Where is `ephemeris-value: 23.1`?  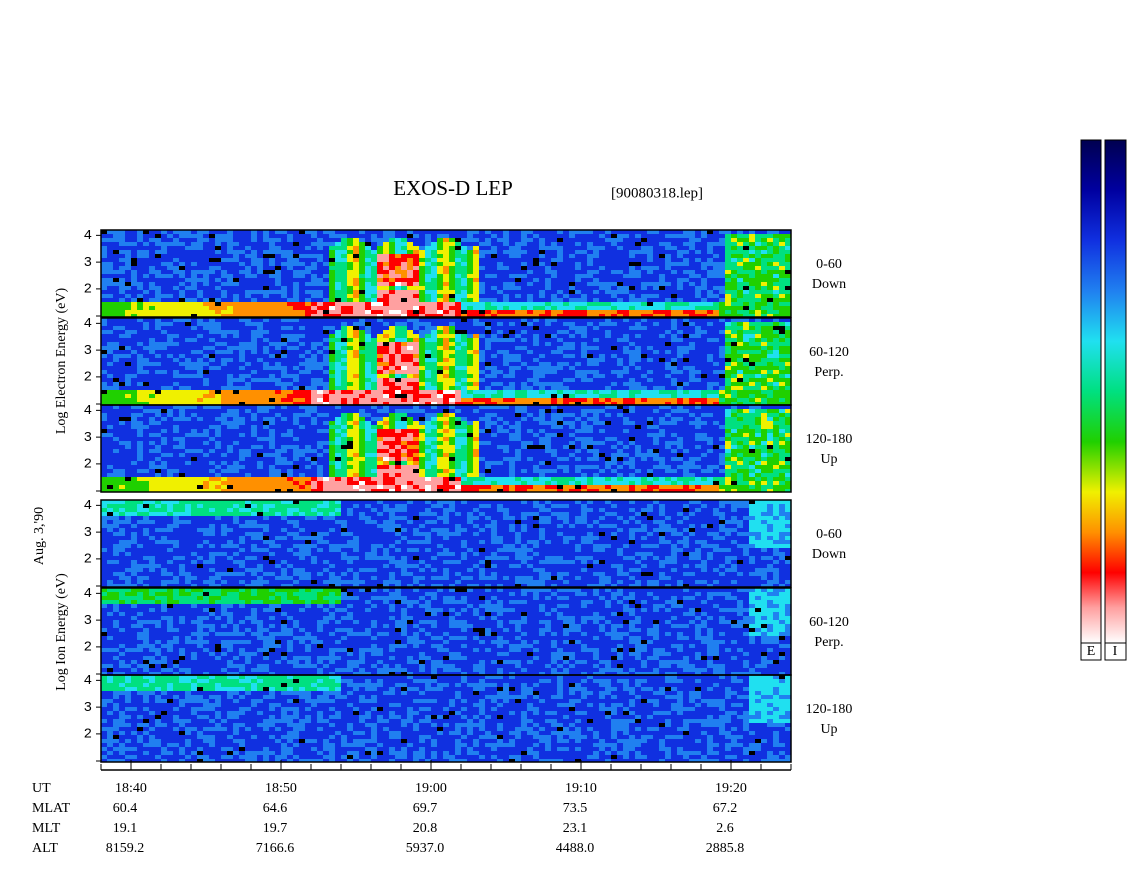 ephemeris-value: 23.1 is located at coordinates (575, 828).